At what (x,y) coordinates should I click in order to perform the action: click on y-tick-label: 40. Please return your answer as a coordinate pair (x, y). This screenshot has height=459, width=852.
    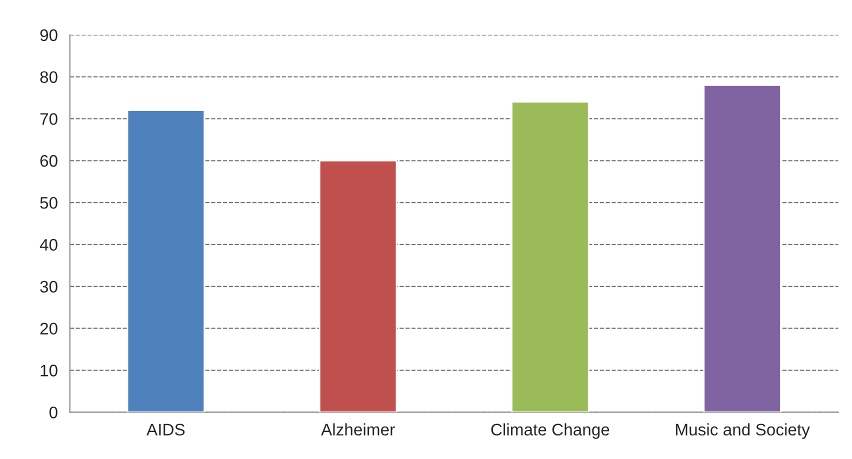
    Looking at the image, I should click on (49, 244).